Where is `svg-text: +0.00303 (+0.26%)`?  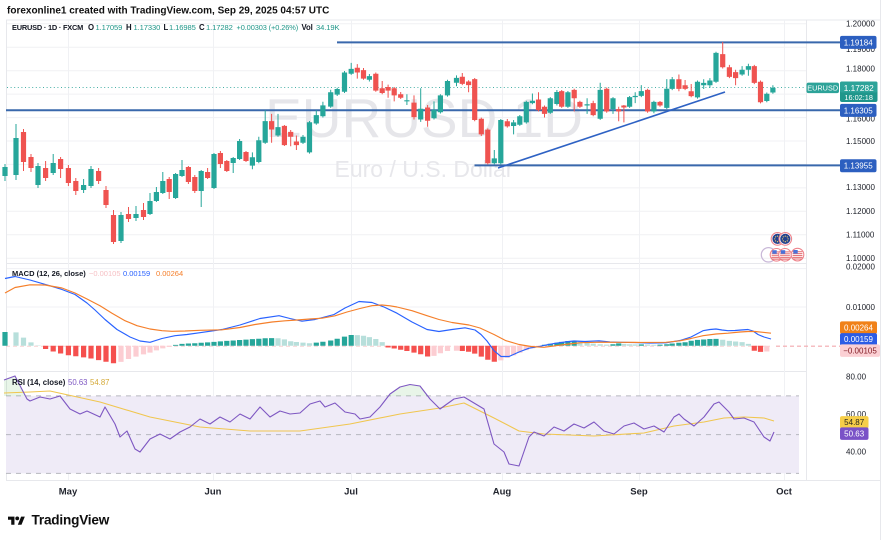
svg-text: +0.00303 (+0.26%) is located at coordinates (268, 27).